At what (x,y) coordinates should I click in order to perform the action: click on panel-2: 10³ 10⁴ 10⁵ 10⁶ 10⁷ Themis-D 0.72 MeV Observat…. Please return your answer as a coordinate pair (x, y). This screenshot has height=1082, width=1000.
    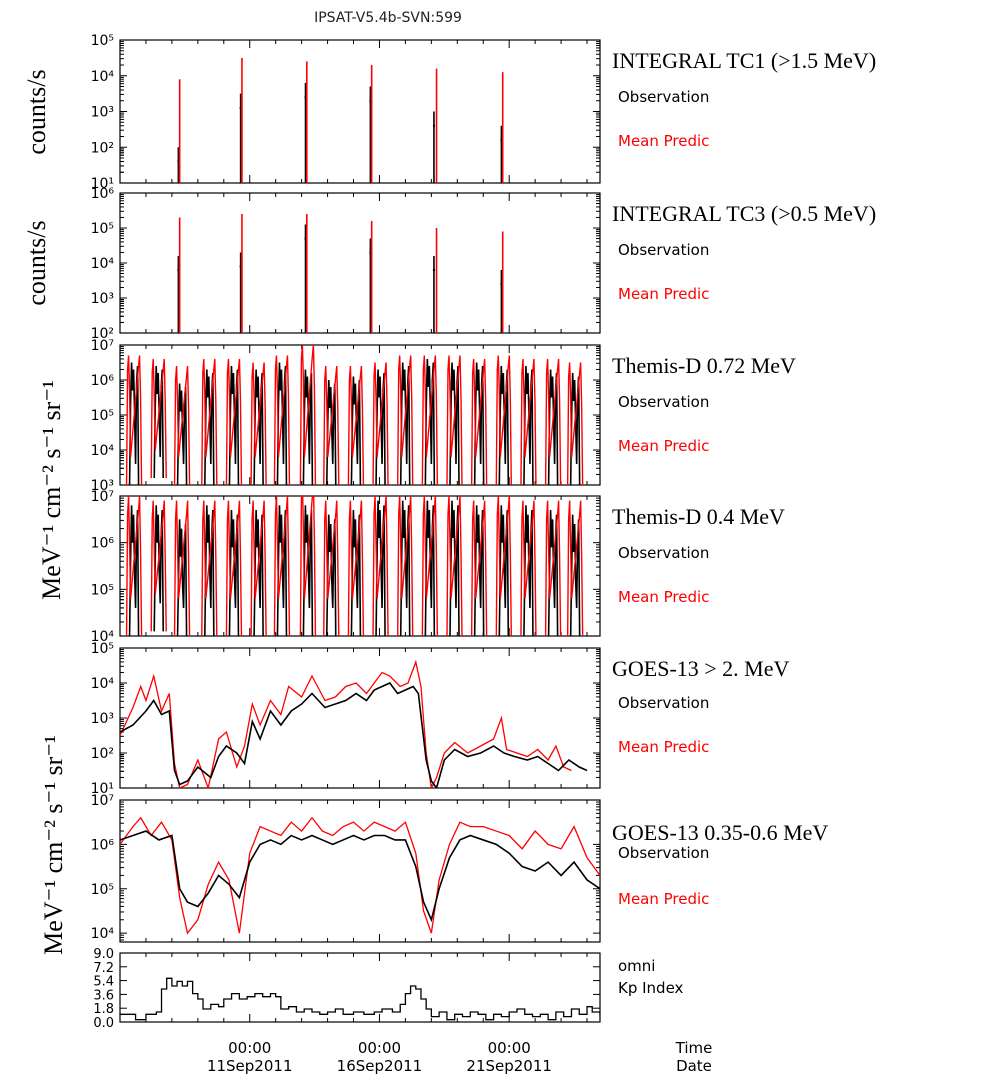
    Looking at the image, I should click on (443, 416).